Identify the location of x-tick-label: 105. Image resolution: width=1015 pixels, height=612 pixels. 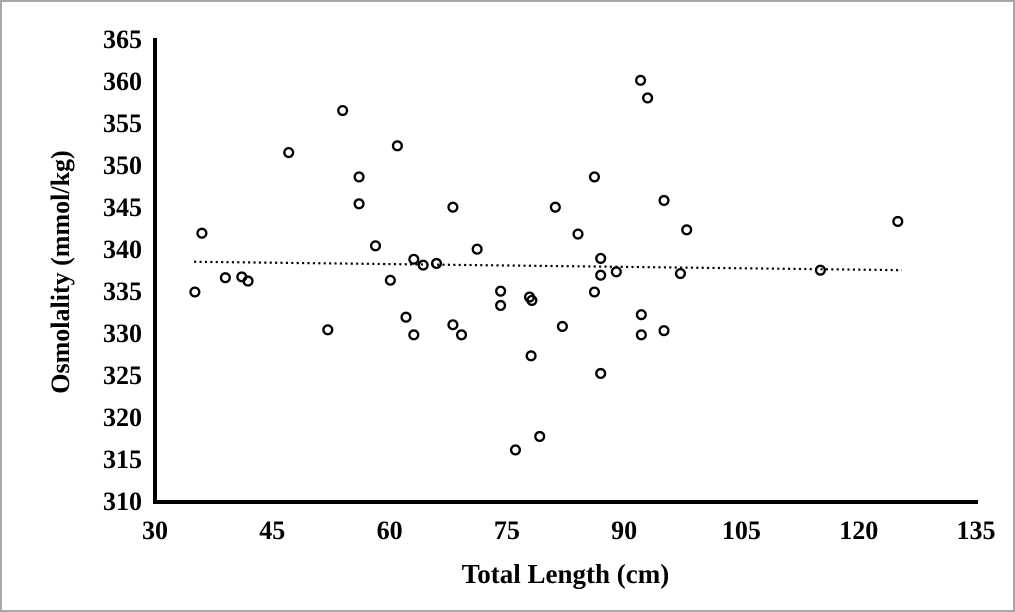
(741, 530).